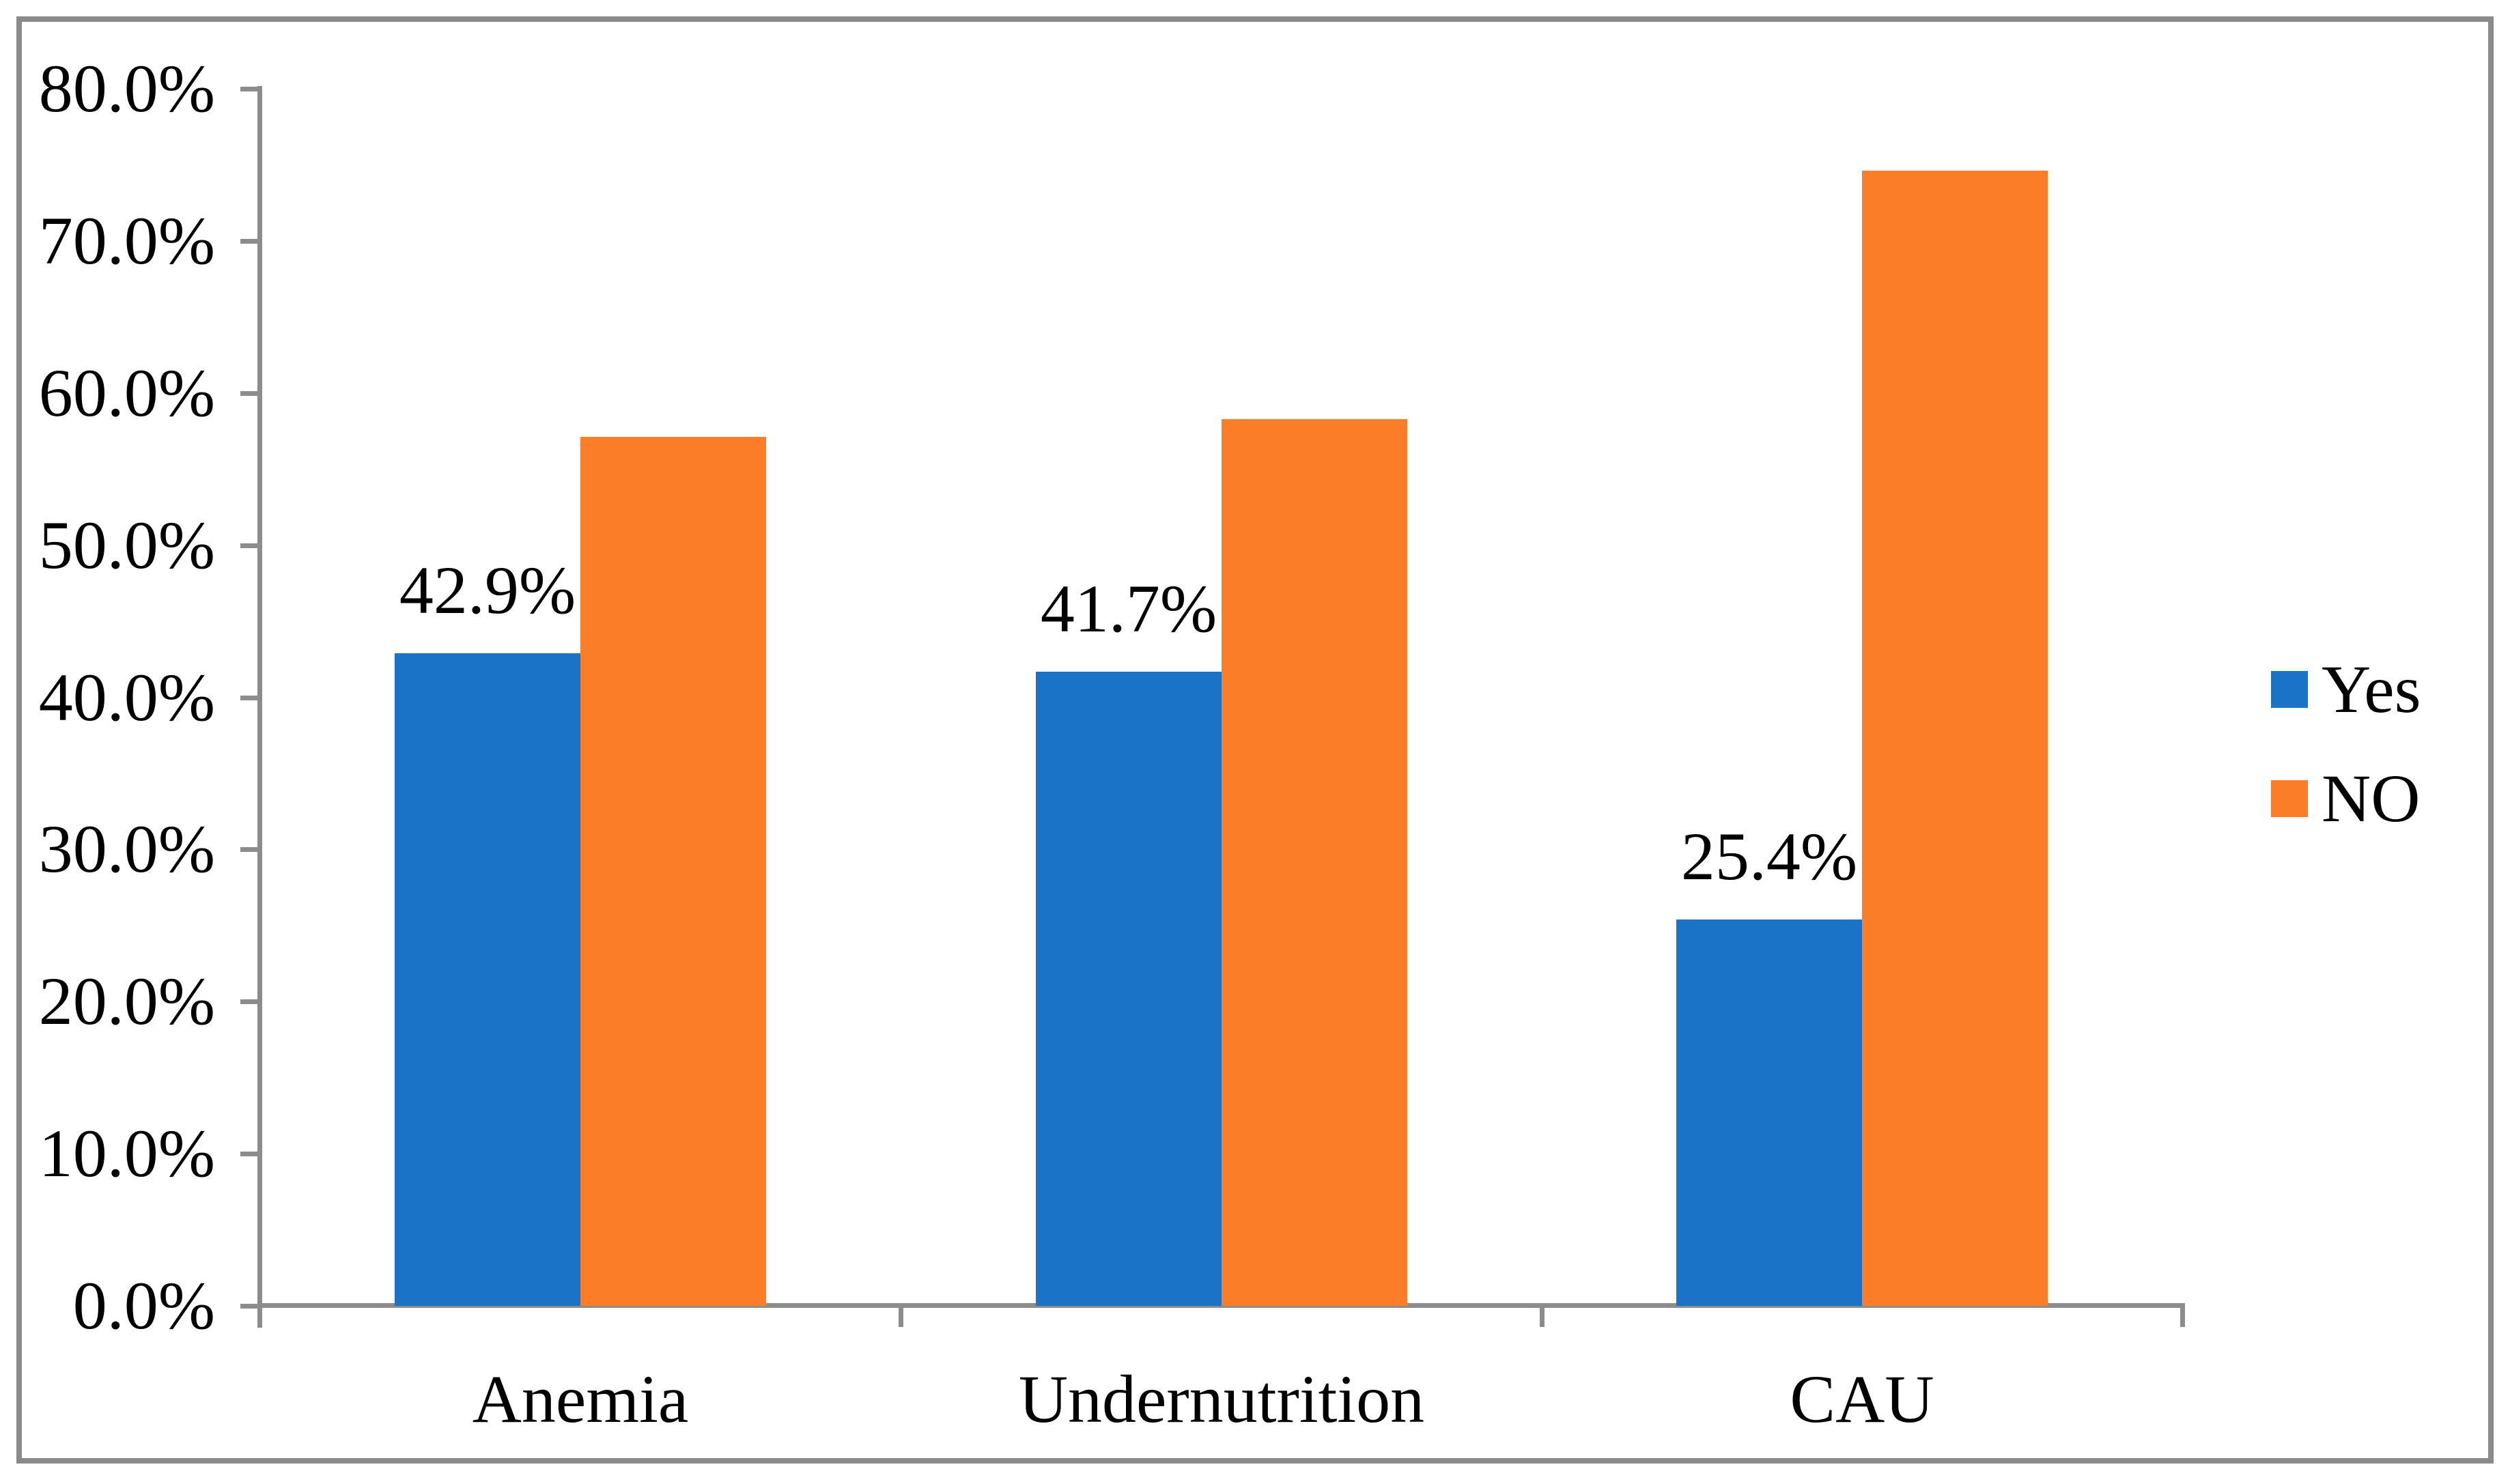  I want to click on category-label: Undernutrition, so click(1221, 1399).